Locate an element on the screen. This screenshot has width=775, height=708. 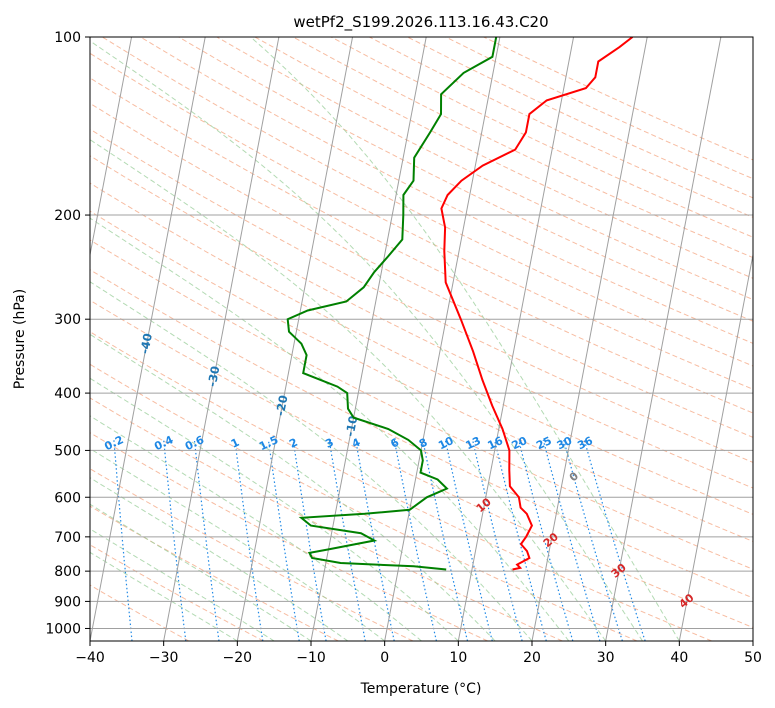
mixing-ratio-label: 10 is located at coordinates (446, 443).